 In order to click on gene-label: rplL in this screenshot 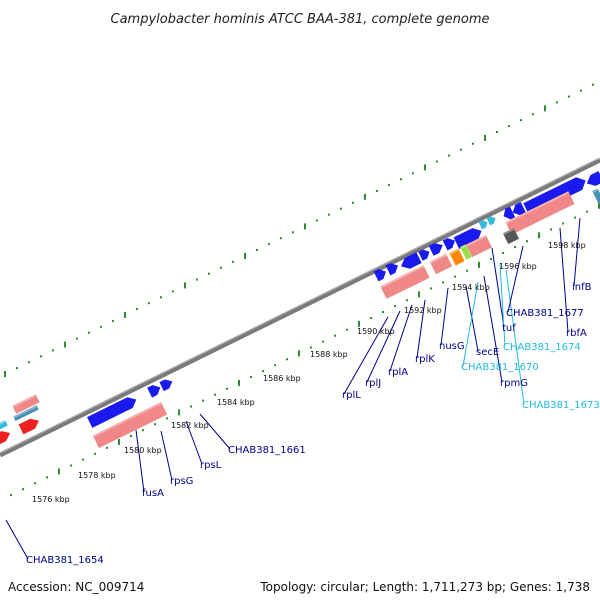, I will do `click(351, 395)`.